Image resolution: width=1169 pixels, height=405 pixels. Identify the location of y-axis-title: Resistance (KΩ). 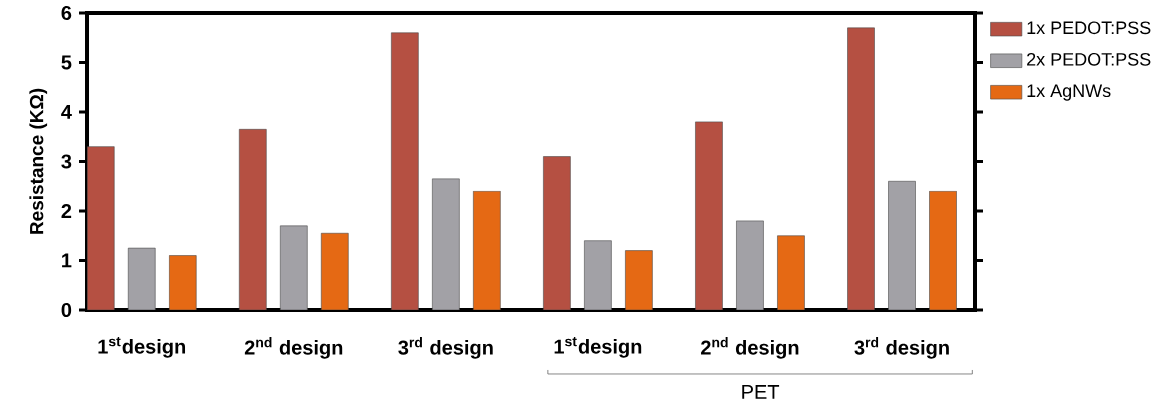
(38, 161).